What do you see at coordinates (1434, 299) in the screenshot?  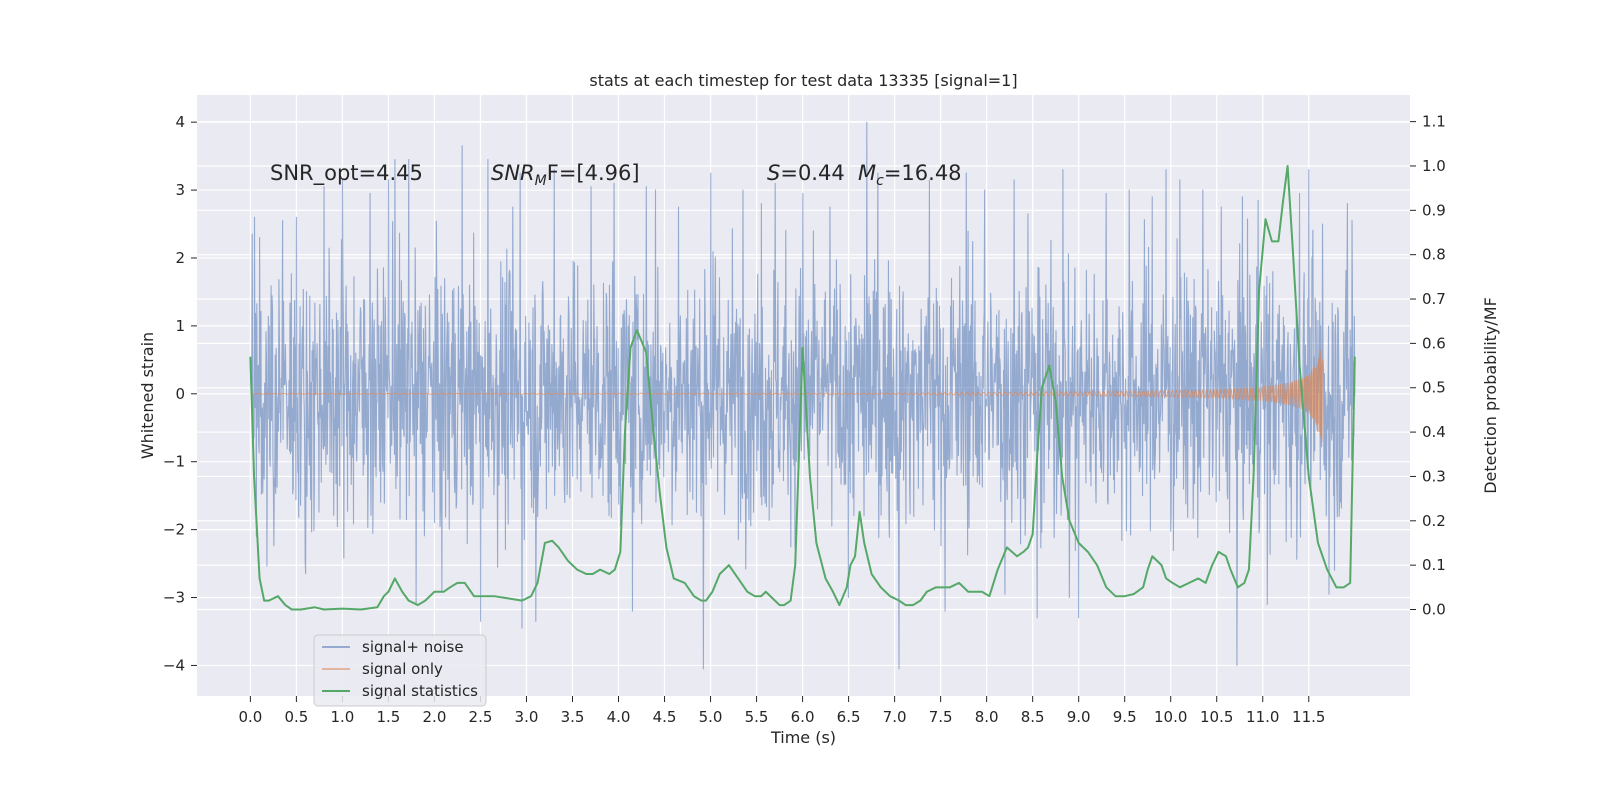 I see `y2-tick-label: 0.7` at bounding box center [1434, 299].